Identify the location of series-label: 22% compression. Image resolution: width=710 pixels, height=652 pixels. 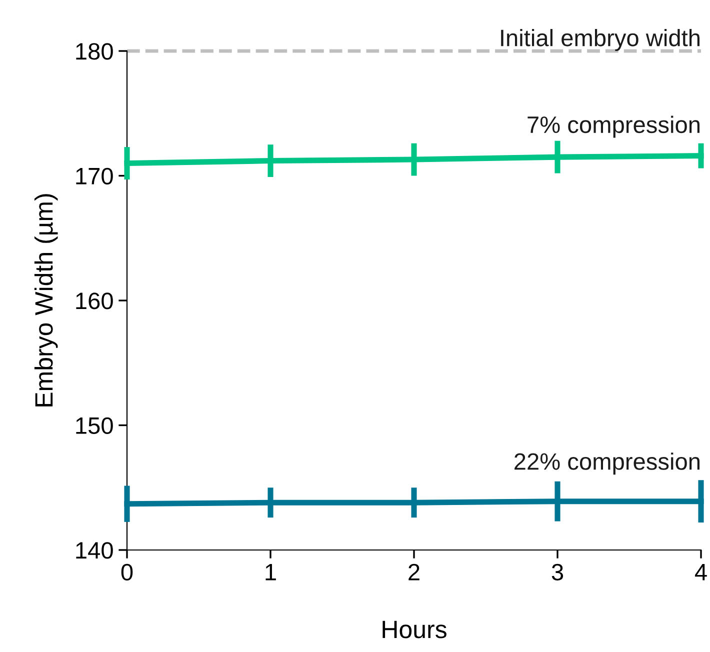
(607, 463).